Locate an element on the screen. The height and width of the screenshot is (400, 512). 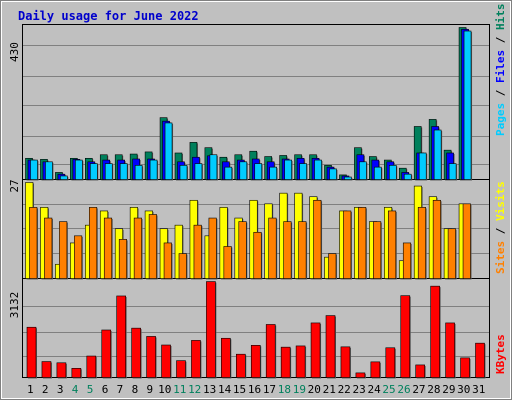
x-tick-label: 30 is located at coordinates (463, 389).